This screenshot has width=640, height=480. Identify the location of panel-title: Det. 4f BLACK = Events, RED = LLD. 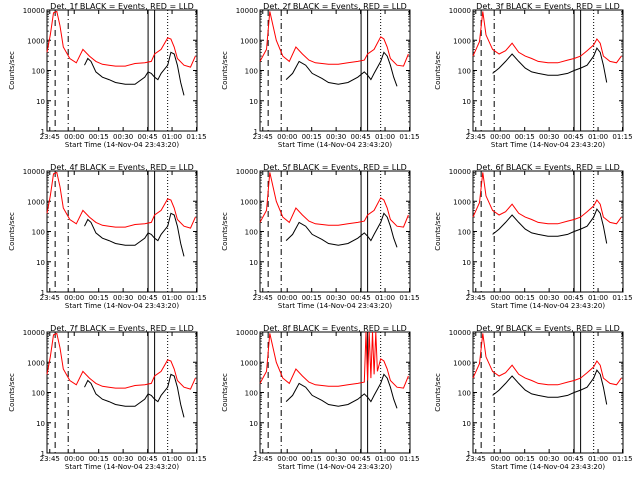
(122, 167).